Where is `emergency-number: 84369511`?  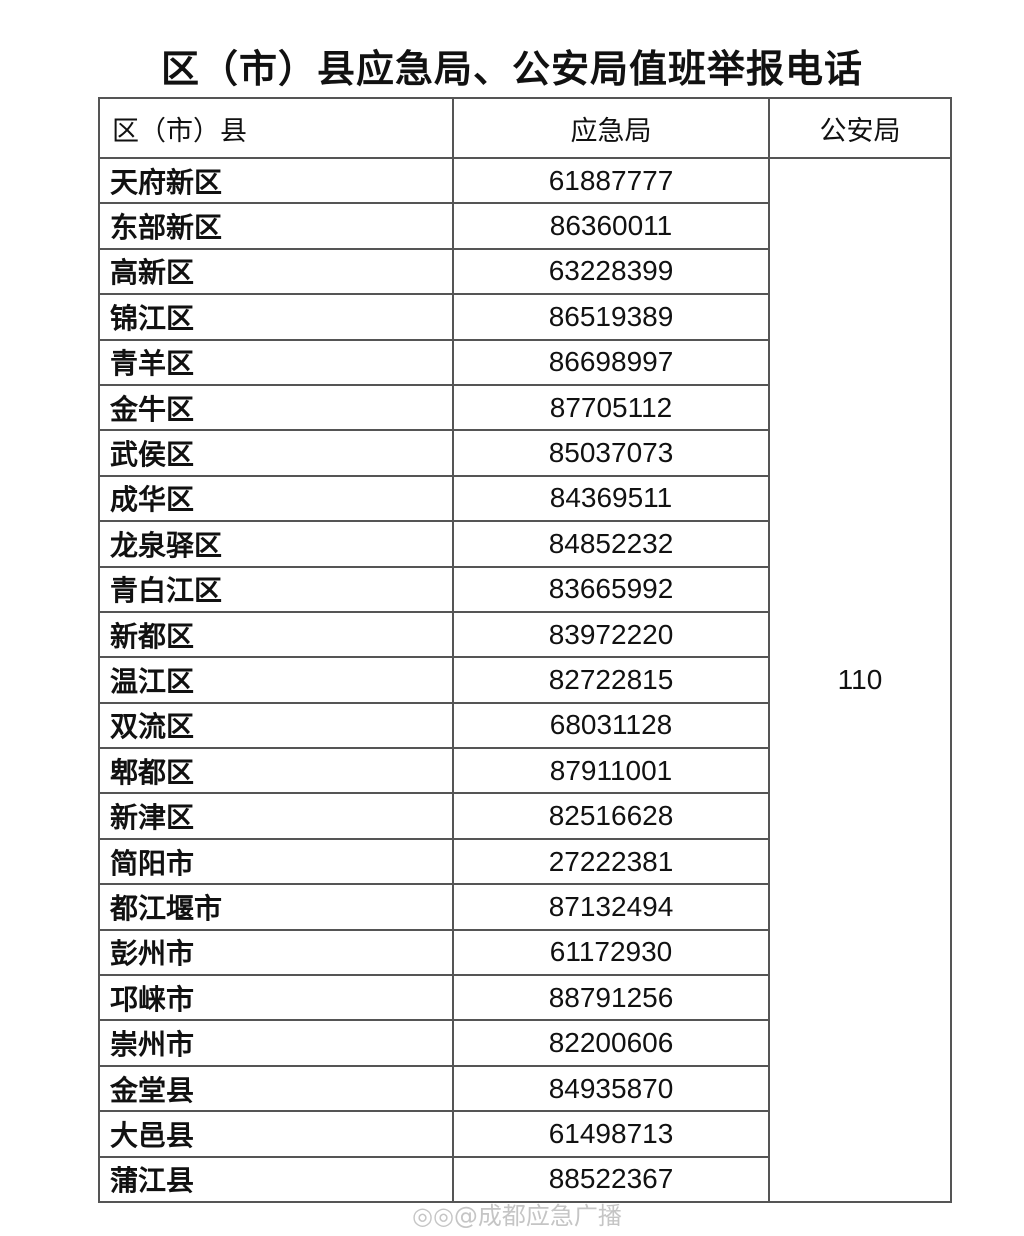 emergency-number: 84369511 is located at coordinates (611, 498).